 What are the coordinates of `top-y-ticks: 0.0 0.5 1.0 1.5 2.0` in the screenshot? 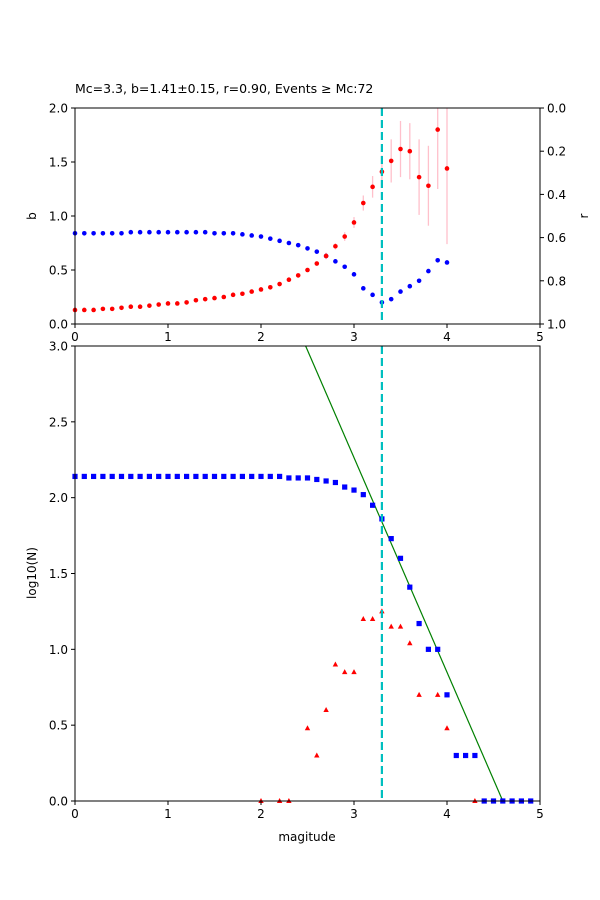 It's located at (62, 217).